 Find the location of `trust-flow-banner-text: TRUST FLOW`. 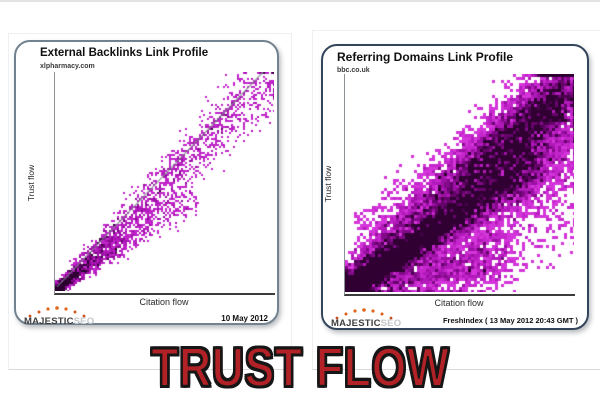

trust-flow-banner-text: TRUST FLOW is located at coordinates (300, 368).